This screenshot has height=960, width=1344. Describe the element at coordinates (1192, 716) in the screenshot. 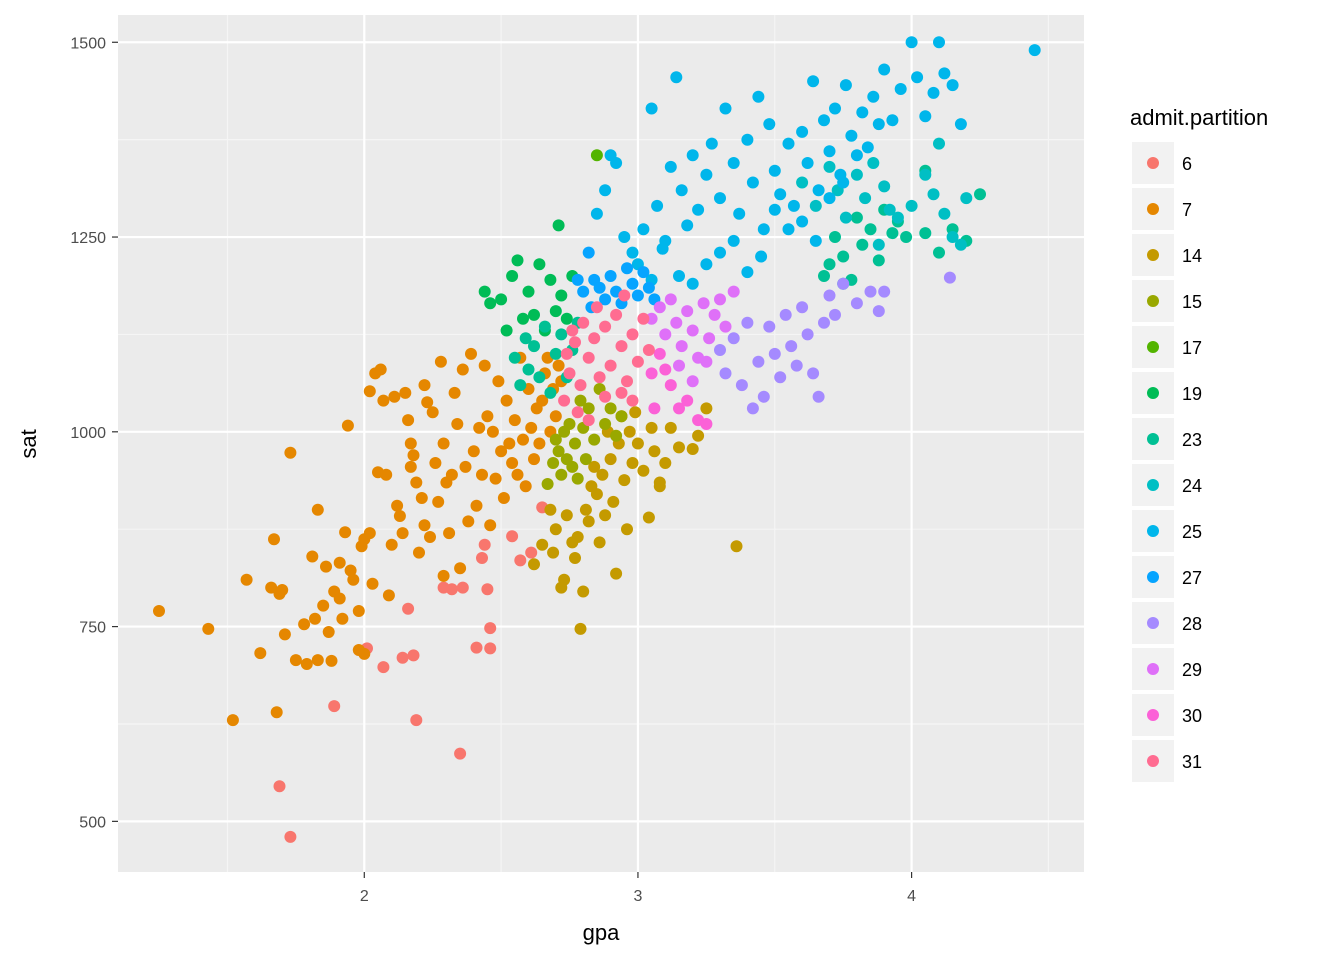

I see `legend-label: 30` at that location.